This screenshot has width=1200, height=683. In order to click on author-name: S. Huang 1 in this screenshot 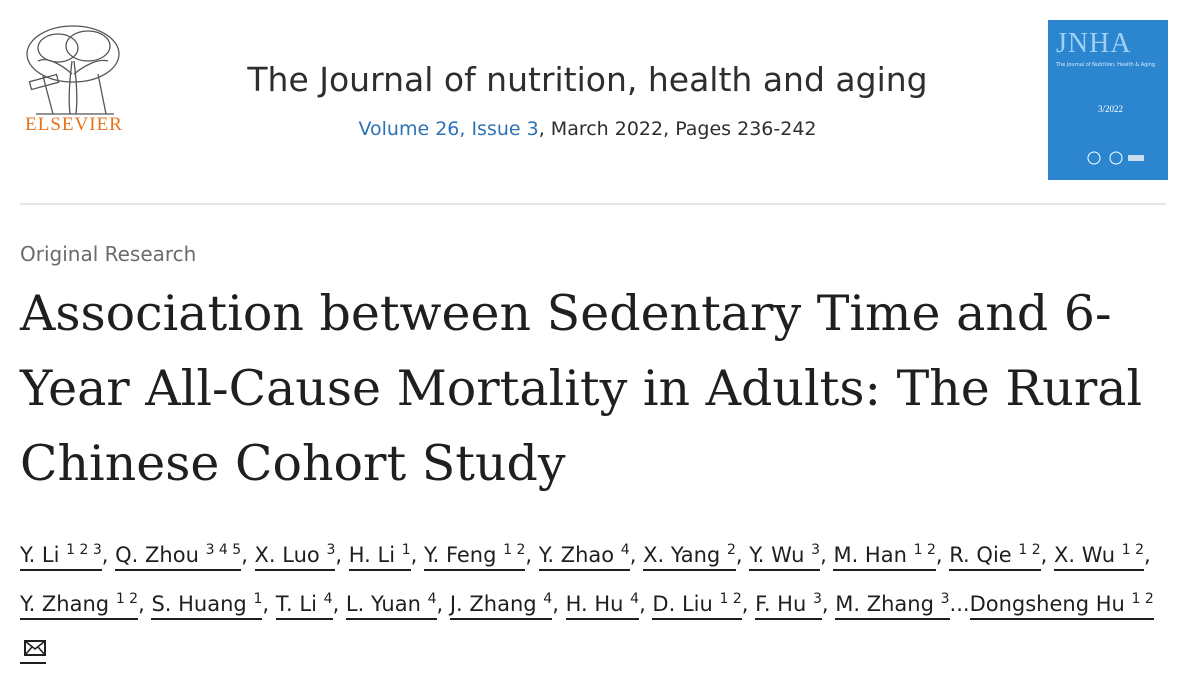, I will do `click(207, 605)`.